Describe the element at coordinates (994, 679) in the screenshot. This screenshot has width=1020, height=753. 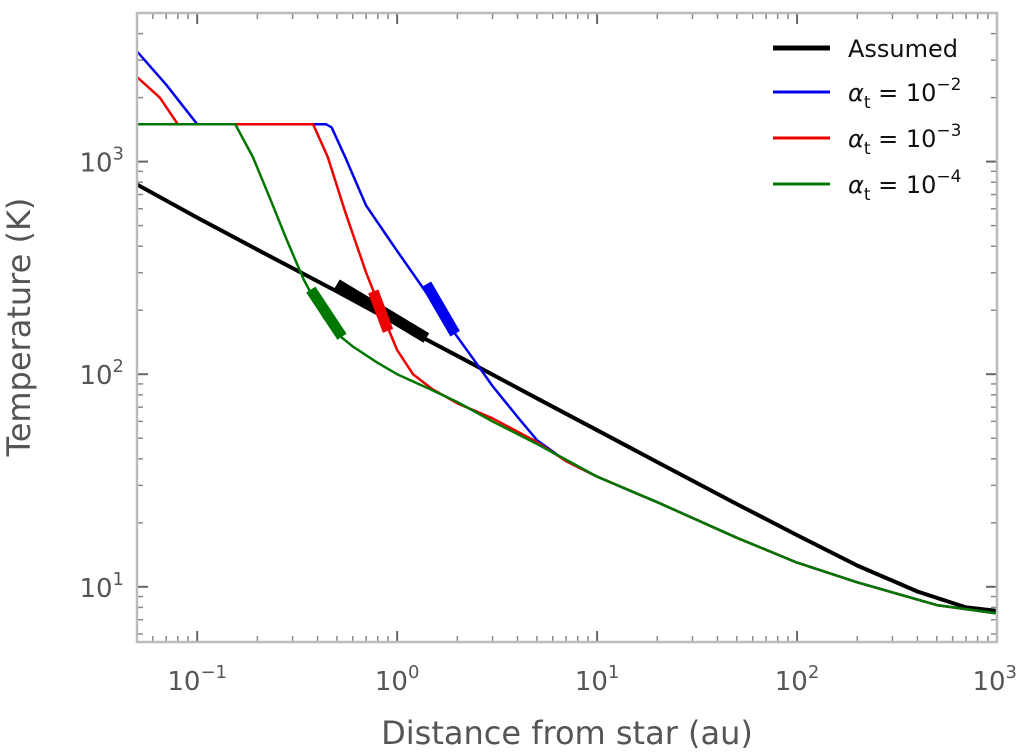
I see `x-tick-label: 10³` at that location.